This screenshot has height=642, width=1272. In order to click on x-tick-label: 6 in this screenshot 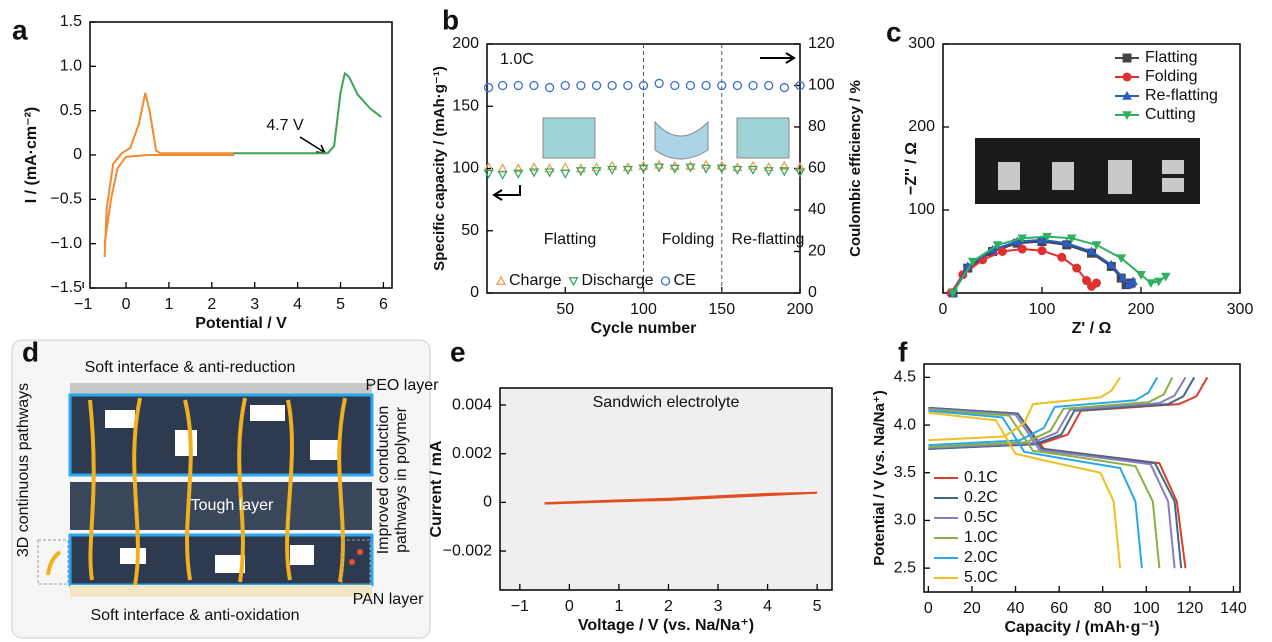, I will do `click(383, 304)`.